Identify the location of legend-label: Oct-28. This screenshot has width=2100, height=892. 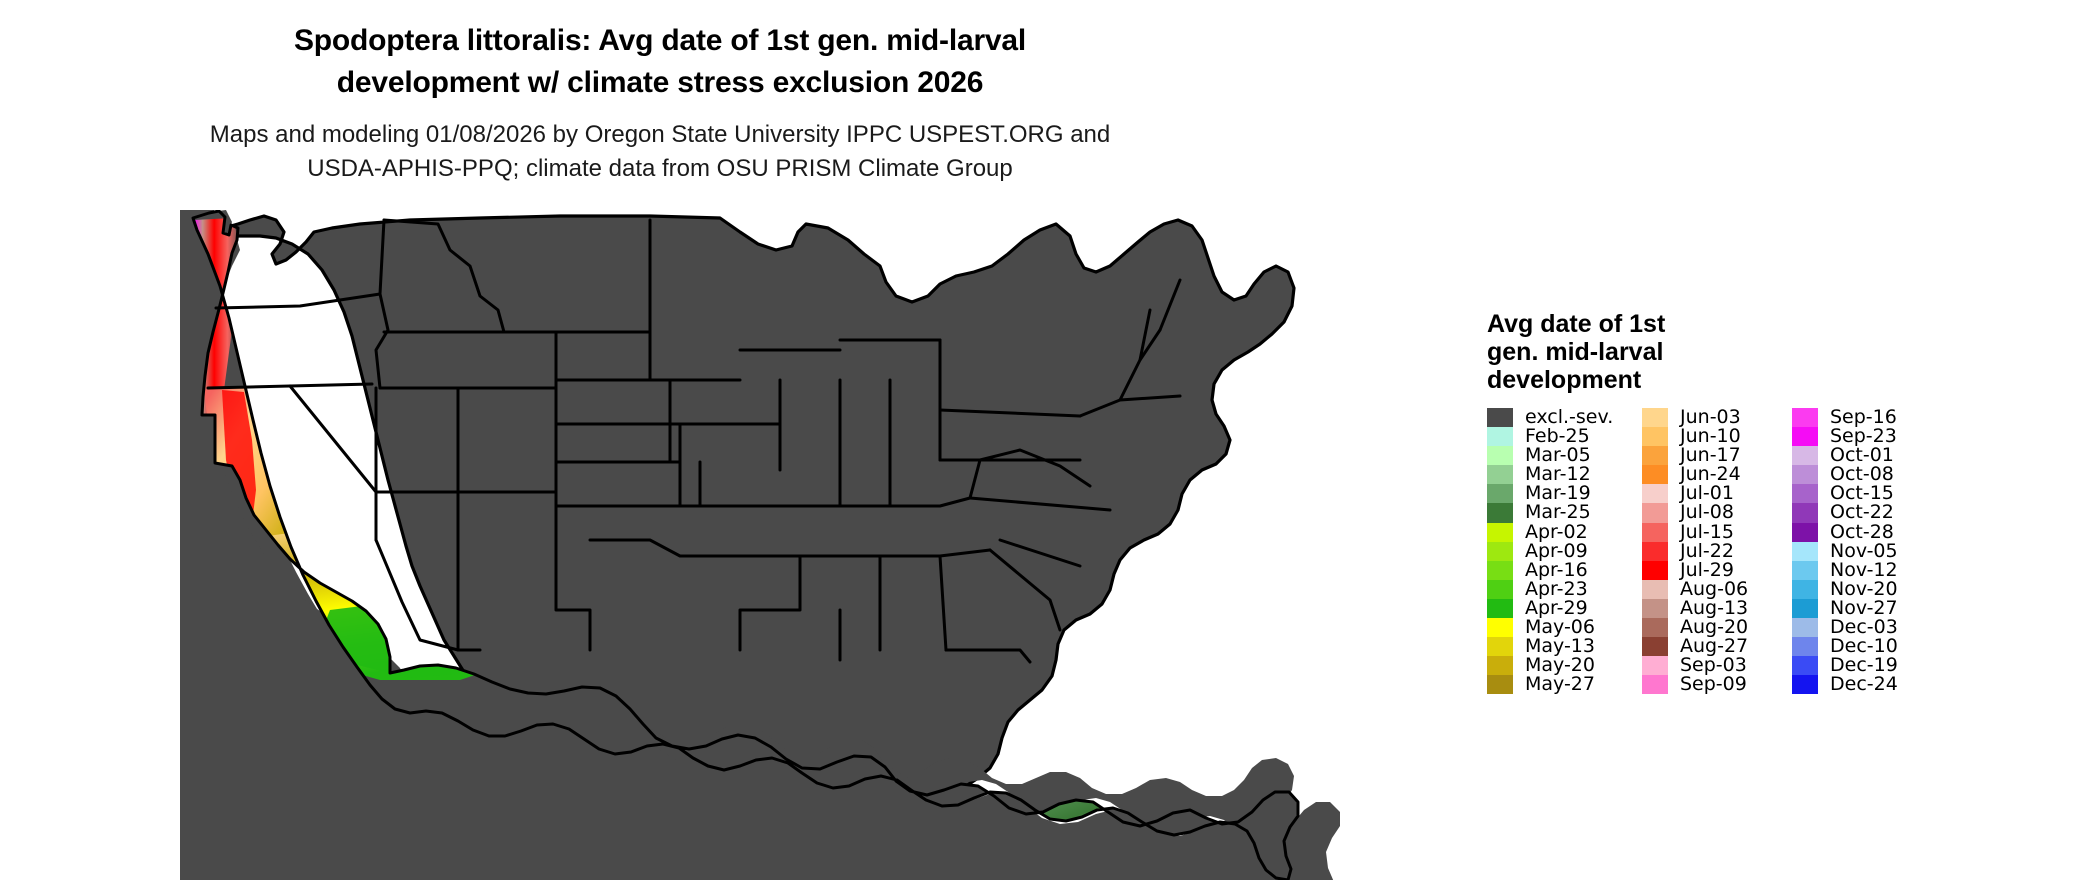
(1862, 531).